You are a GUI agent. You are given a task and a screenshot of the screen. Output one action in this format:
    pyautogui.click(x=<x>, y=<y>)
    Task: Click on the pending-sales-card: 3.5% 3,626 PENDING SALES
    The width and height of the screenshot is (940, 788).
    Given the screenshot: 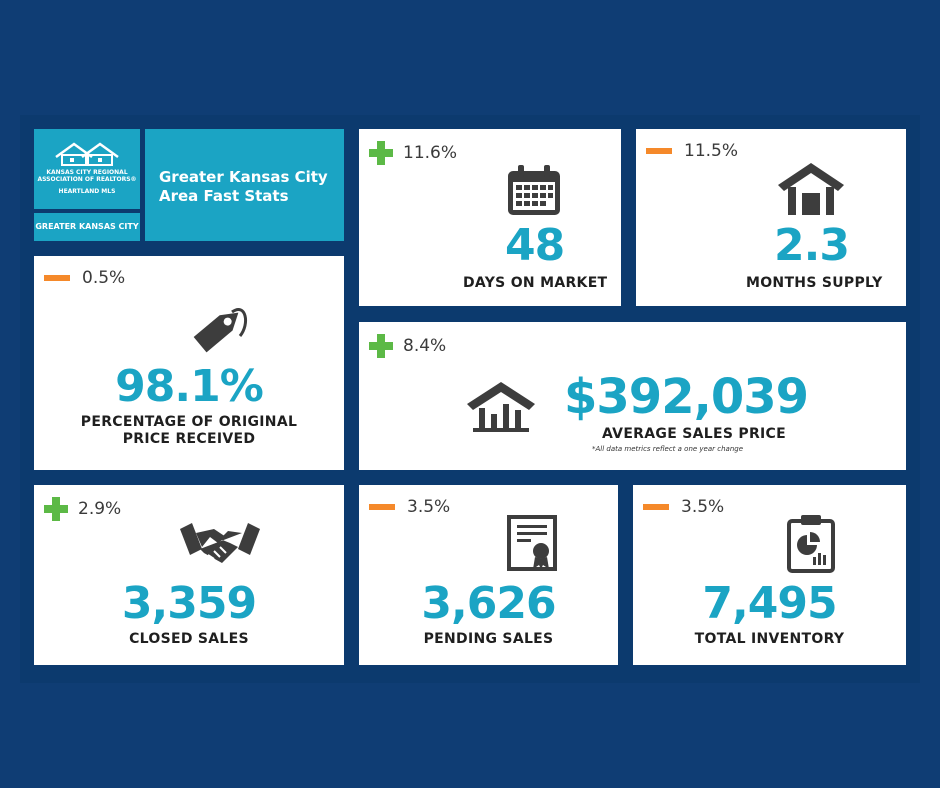 What is the action you would take?
    pyautogui.click(x=488, y=575)
    